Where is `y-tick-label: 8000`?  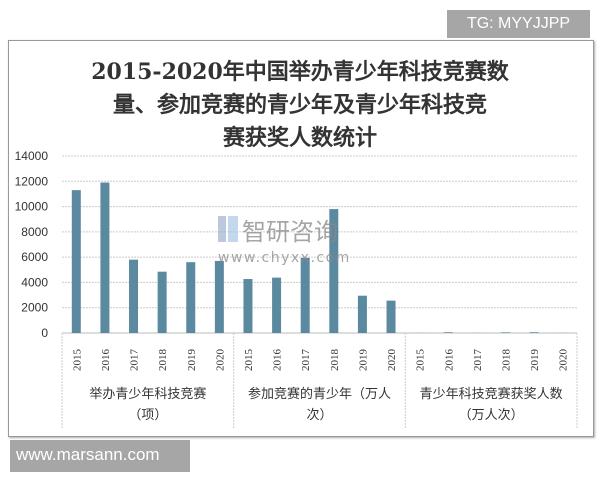
y-tick-label: 8000 is located at coordinates (34, 232).